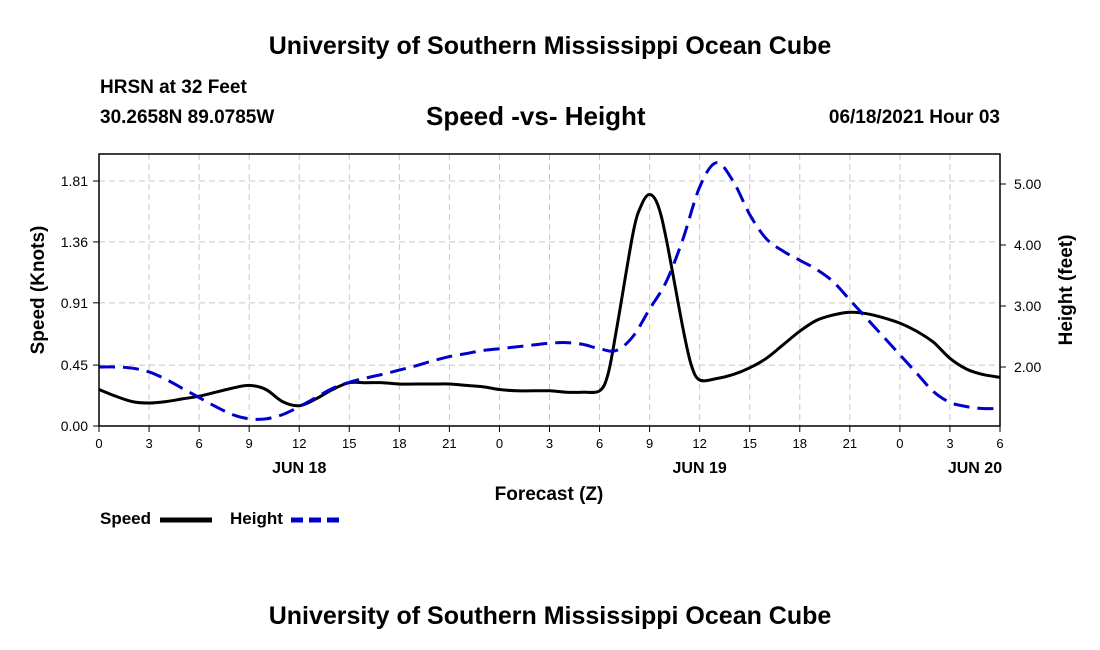 The image size is (1100, 650). Describe the element at coordinates (74, 426) in the screenshot. I see `y-tick-label: 0.00` at that location.